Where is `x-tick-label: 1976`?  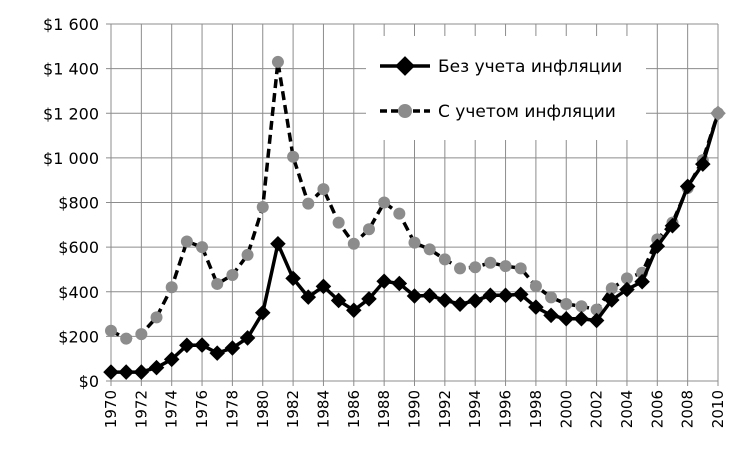
x-tick-label: 1976 is located at coordinates (202, 409).